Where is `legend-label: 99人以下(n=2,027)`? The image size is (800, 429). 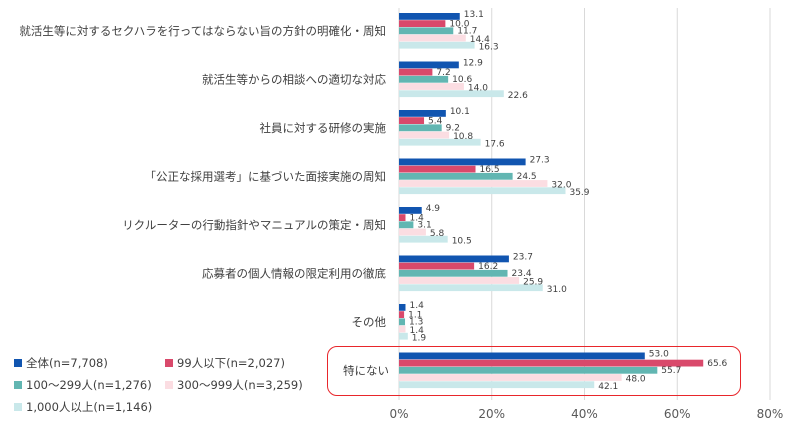 legend-label: 99人以下(n=2,027) is located at coordinates (231, 363).